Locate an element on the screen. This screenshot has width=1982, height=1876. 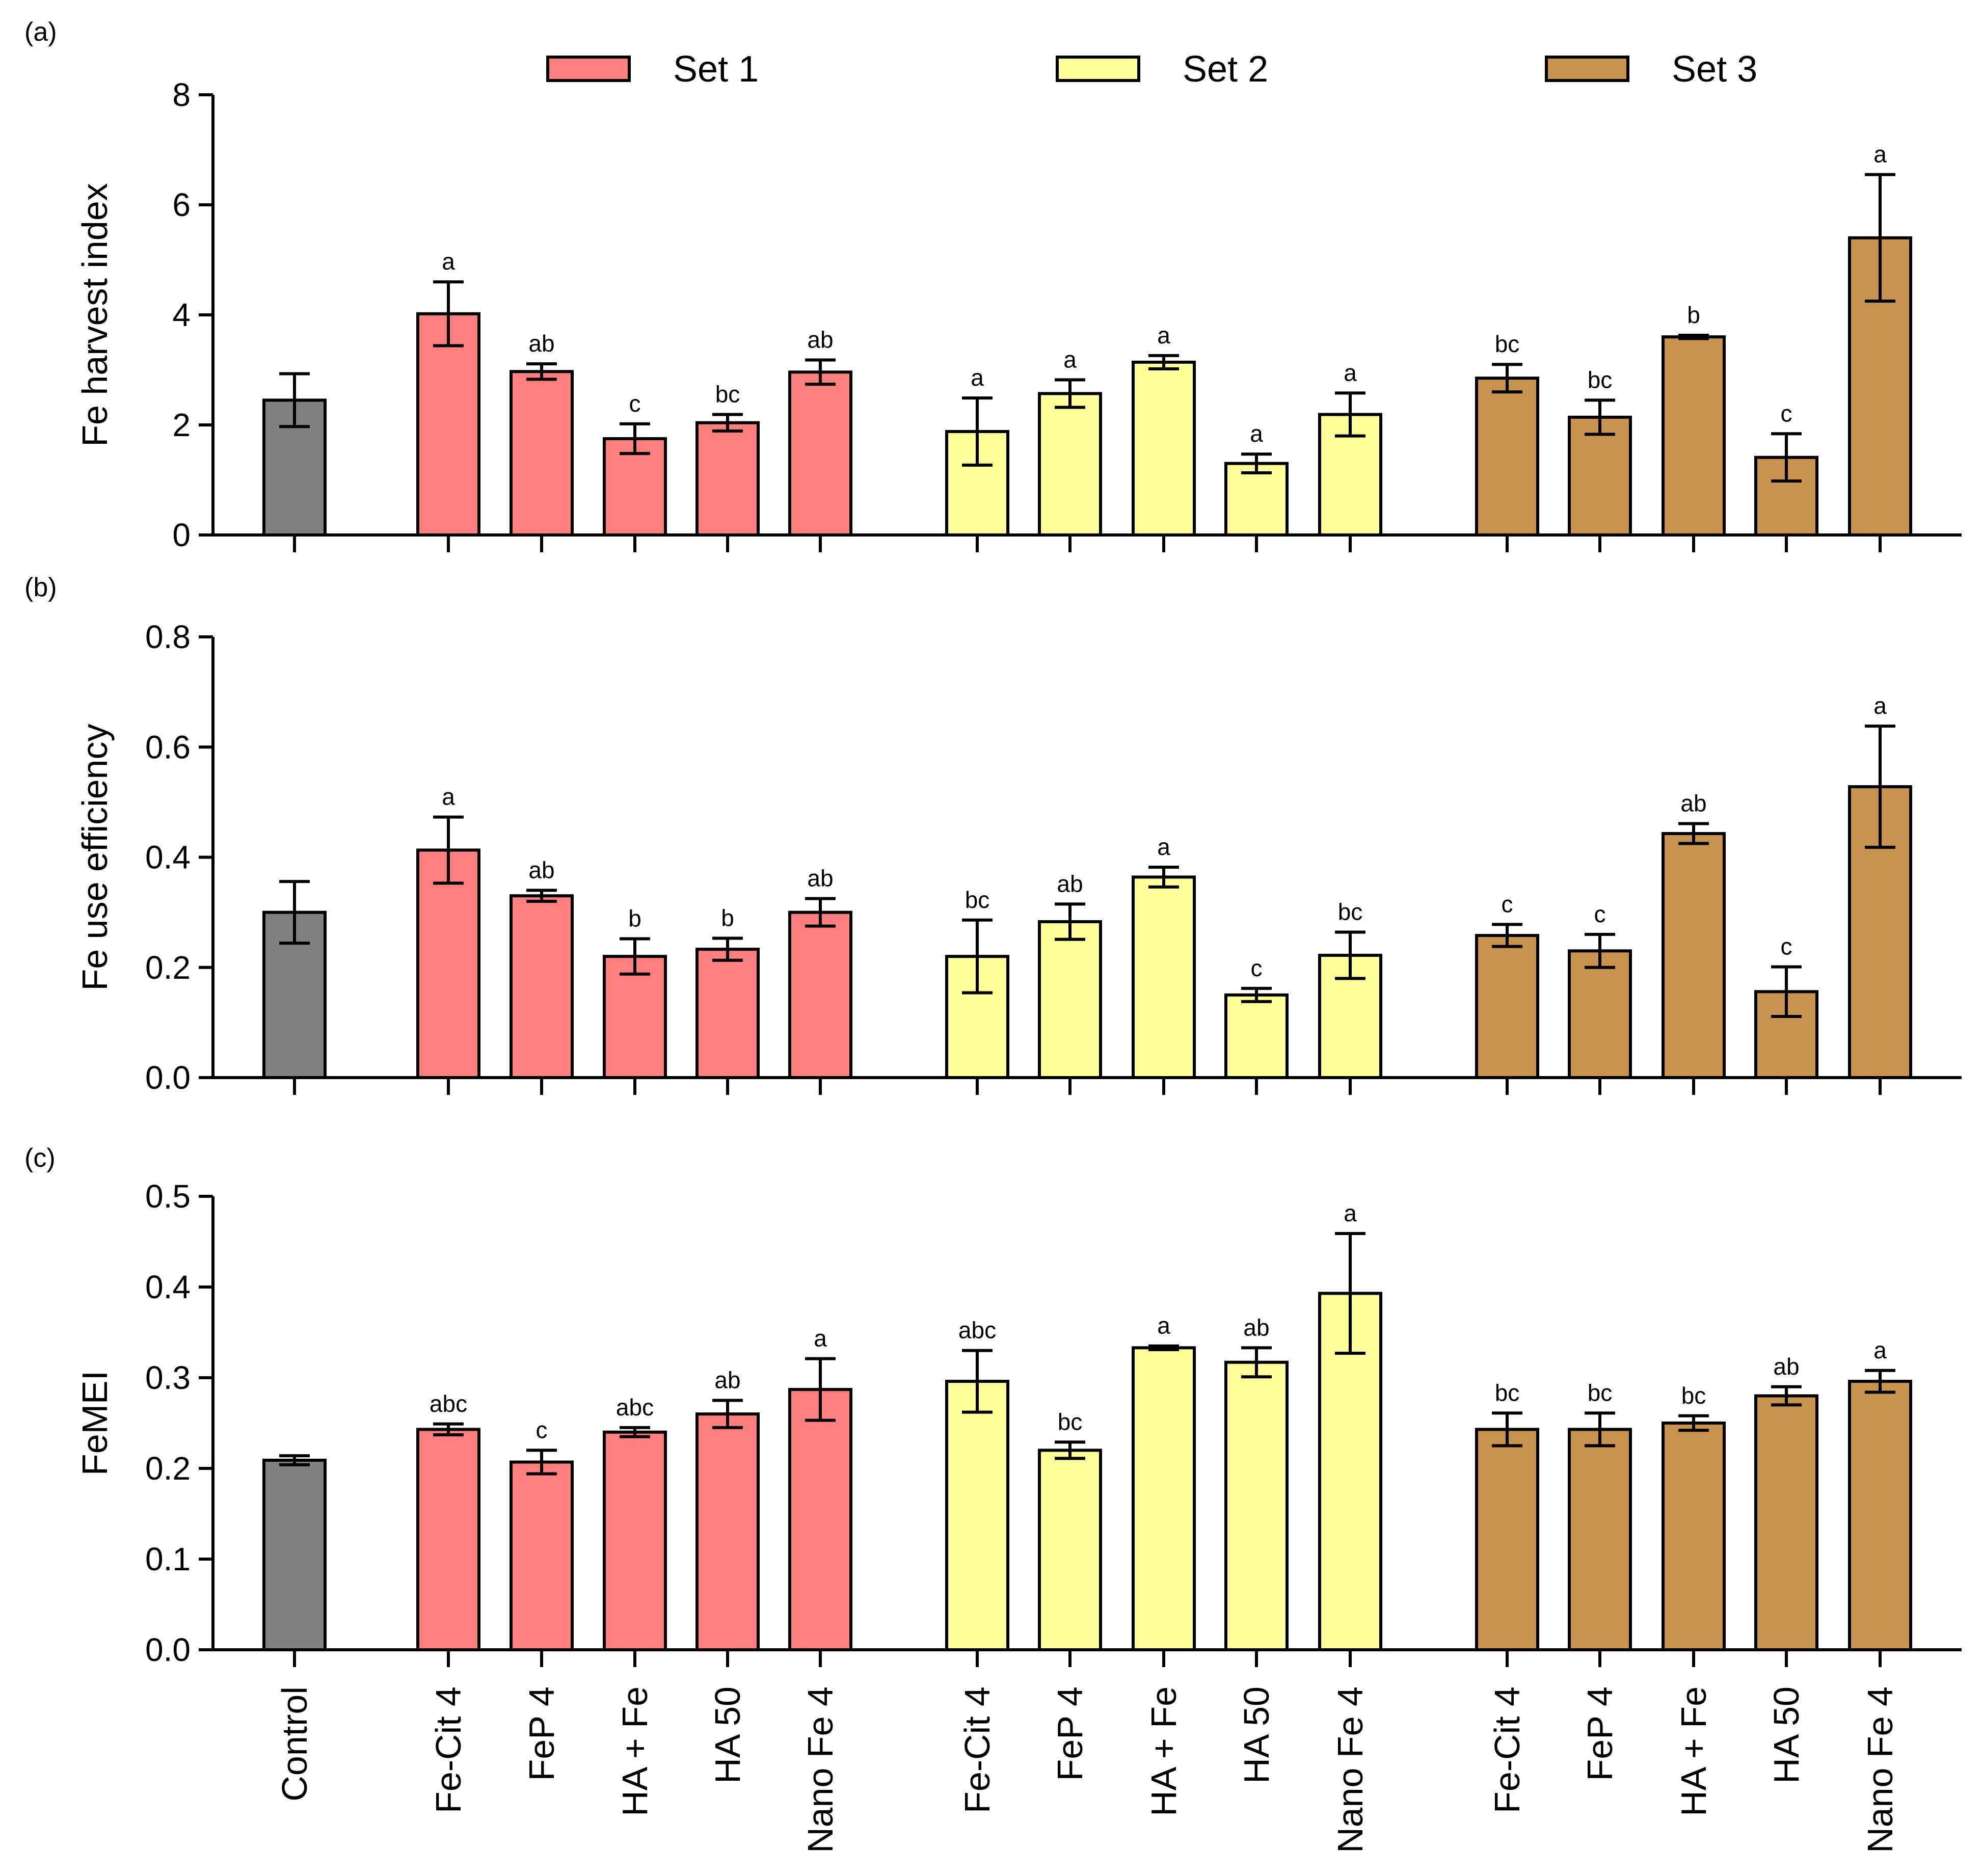
legend-item-set1: Set 1 is located at coordinates (652, 69).